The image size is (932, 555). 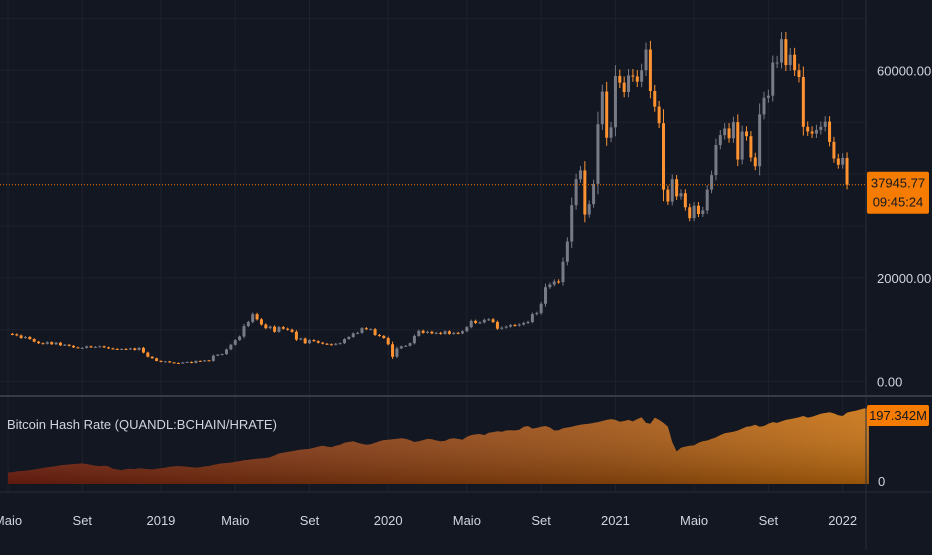 I want to click on hash-rate-area, so click(x=438, y=446).